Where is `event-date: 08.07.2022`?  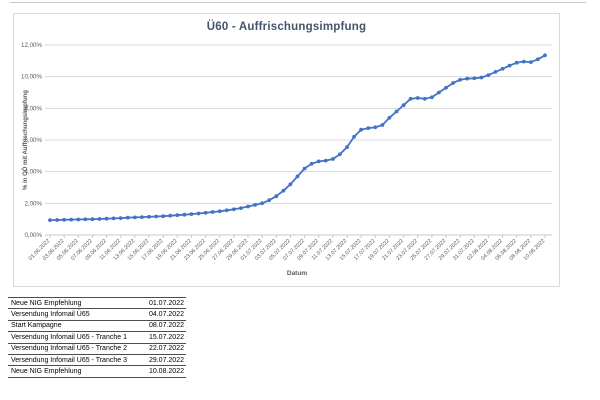 event-date: 08.07.2022 is located at coordinates (166, 326).